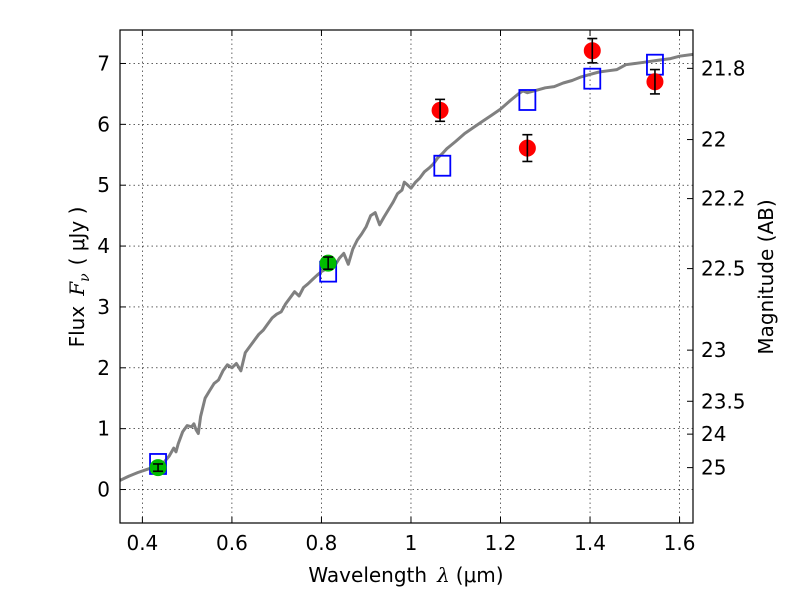  What do you see at coordinates (411, 543) in the screenshot?
I see `x-tick-label: 1` at bounding box center [411, 543].